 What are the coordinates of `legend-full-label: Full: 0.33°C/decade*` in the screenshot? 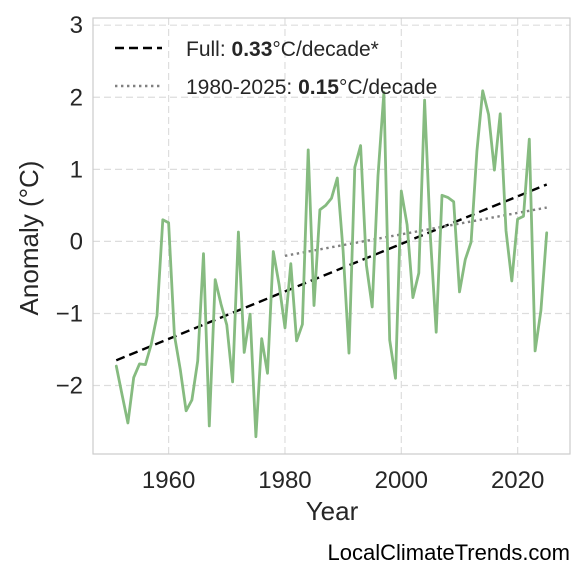 It's located at (282, 49).